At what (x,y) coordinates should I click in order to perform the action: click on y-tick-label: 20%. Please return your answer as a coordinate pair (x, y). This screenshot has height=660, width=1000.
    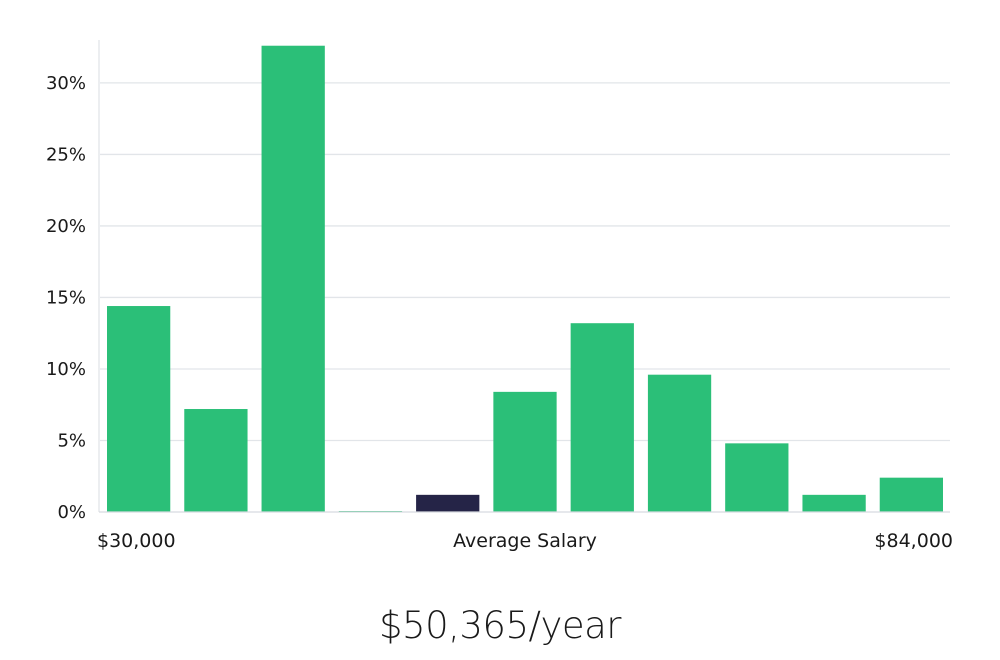
    Looking at the image, I should click on (66, 226).